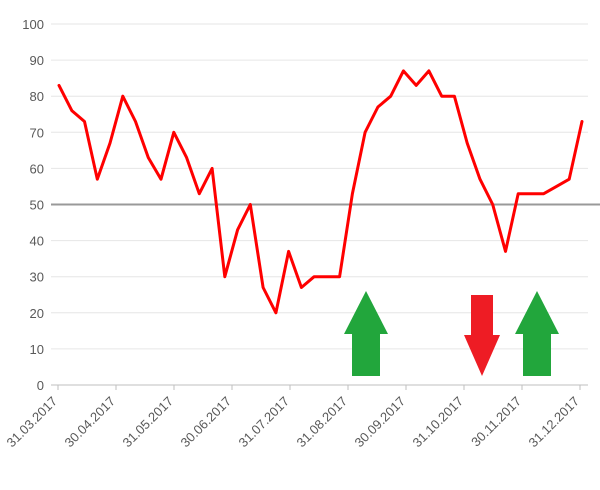  What do you see at coordinates (37, 313) in the screenshot?
I see `y-tick-label: 20` at bounding box center [37, 313].